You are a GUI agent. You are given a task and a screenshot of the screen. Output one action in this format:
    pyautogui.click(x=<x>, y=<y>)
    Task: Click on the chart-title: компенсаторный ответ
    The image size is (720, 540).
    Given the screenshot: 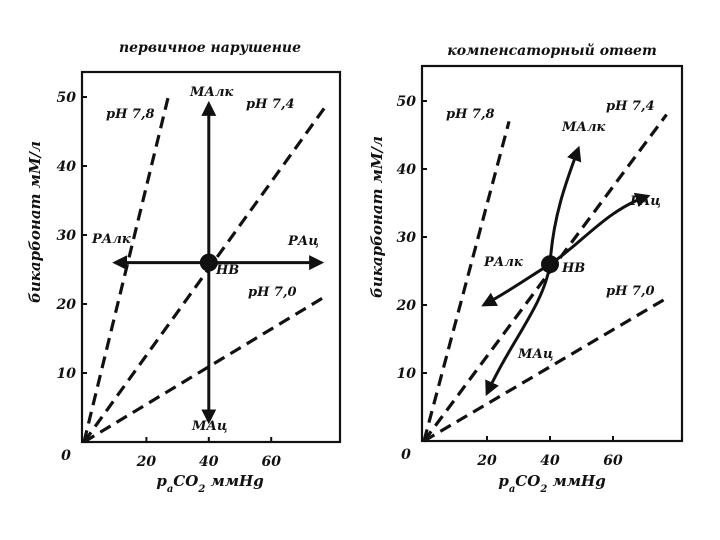 What is the action you would take?
    pyautogui.click(x=552, y=50)
    